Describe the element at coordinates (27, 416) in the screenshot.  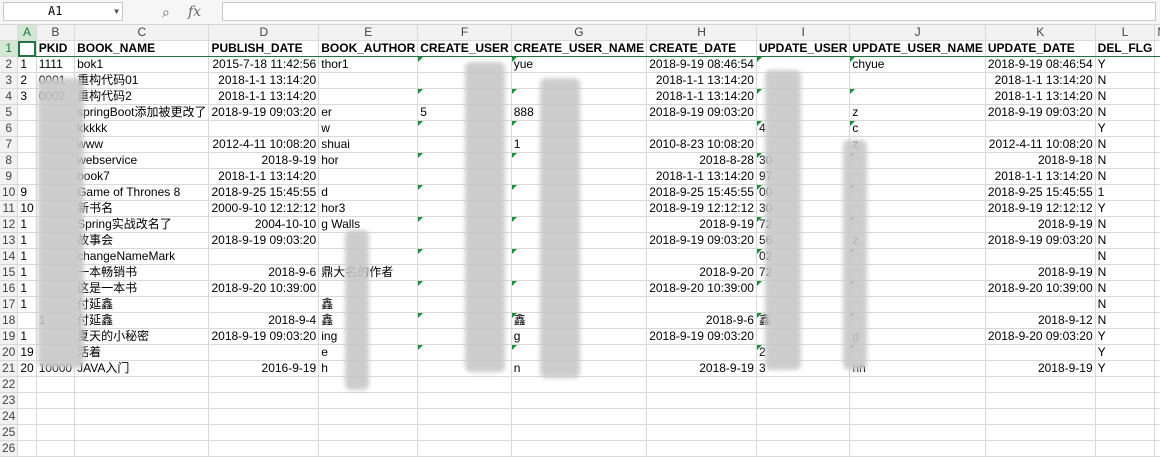
I see `cell-a24` at that location.